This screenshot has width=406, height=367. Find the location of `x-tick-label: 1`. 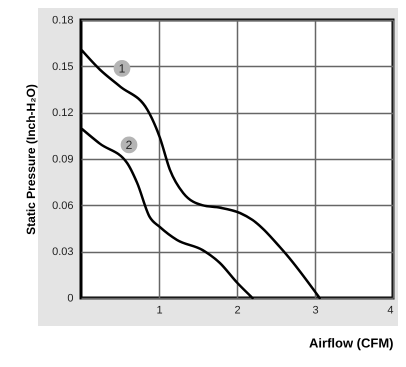

x-tick-label: 1 is located at coordinates (159, 310).